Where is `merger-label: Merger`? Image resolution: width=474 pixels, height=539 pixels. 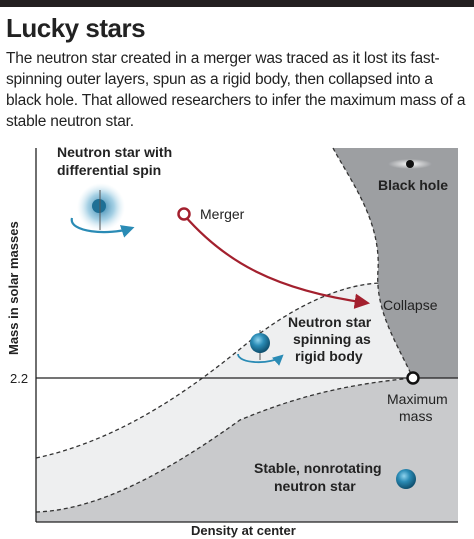 merger-label: Merger is located at coordinates (222, 214).